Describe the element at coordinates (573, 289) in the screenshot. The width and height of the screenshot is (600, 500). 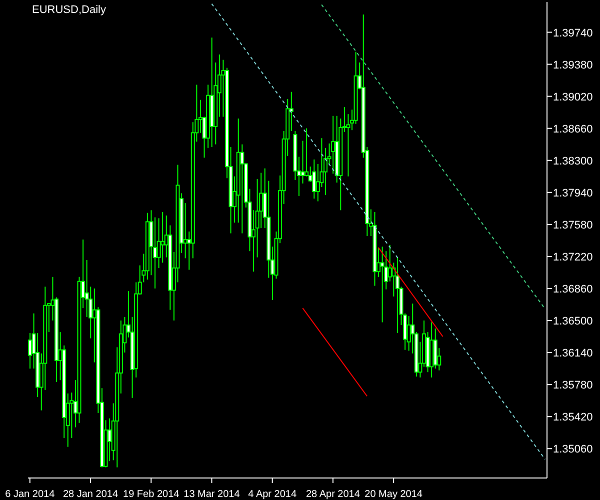
I see `y-tick-label: 1.36860` at that location.